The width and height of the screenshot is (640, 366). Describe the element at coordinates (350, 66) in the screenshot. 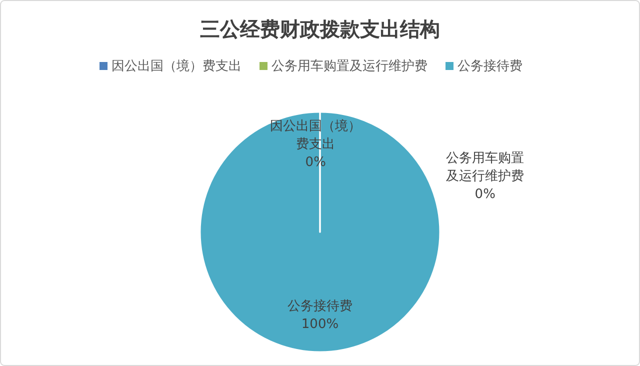

I see `legend-label: 公务用车购置及运行维护费` at that location.